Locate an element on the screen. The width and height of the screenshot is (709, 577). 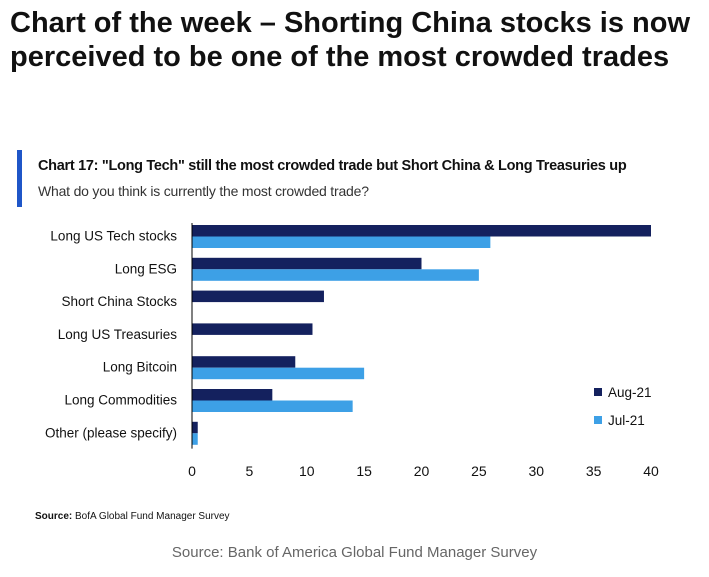
x-tick-label: 15 is located at coordinates (364, 471).